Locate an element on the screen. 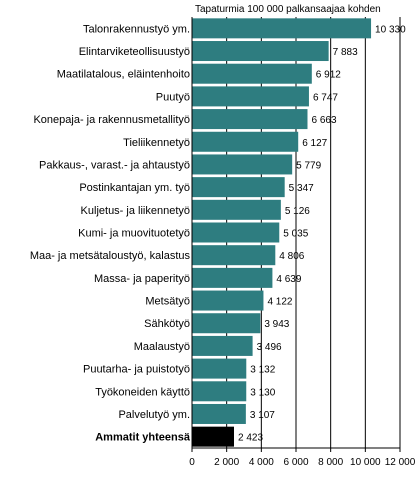 This screenshot has height=478, width=415. x-tick-label: 8 000 is located at coordinates (330, 462).